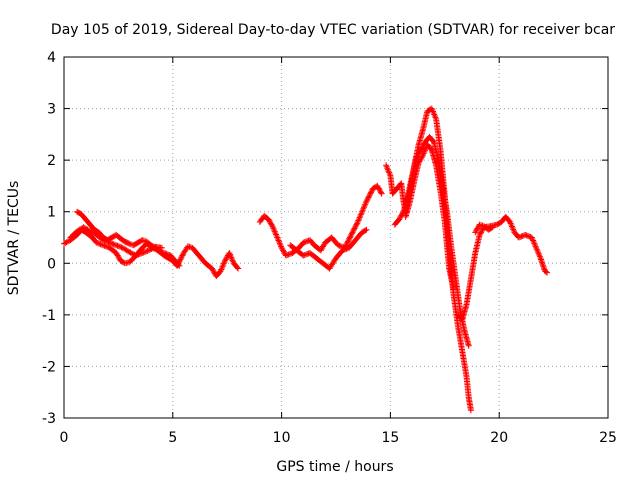 The height and width of the screenshot is (480, 640). Describe the element at coordinates (49, 419) in the screenshot. I see `y-tick-label: -3` at that location.